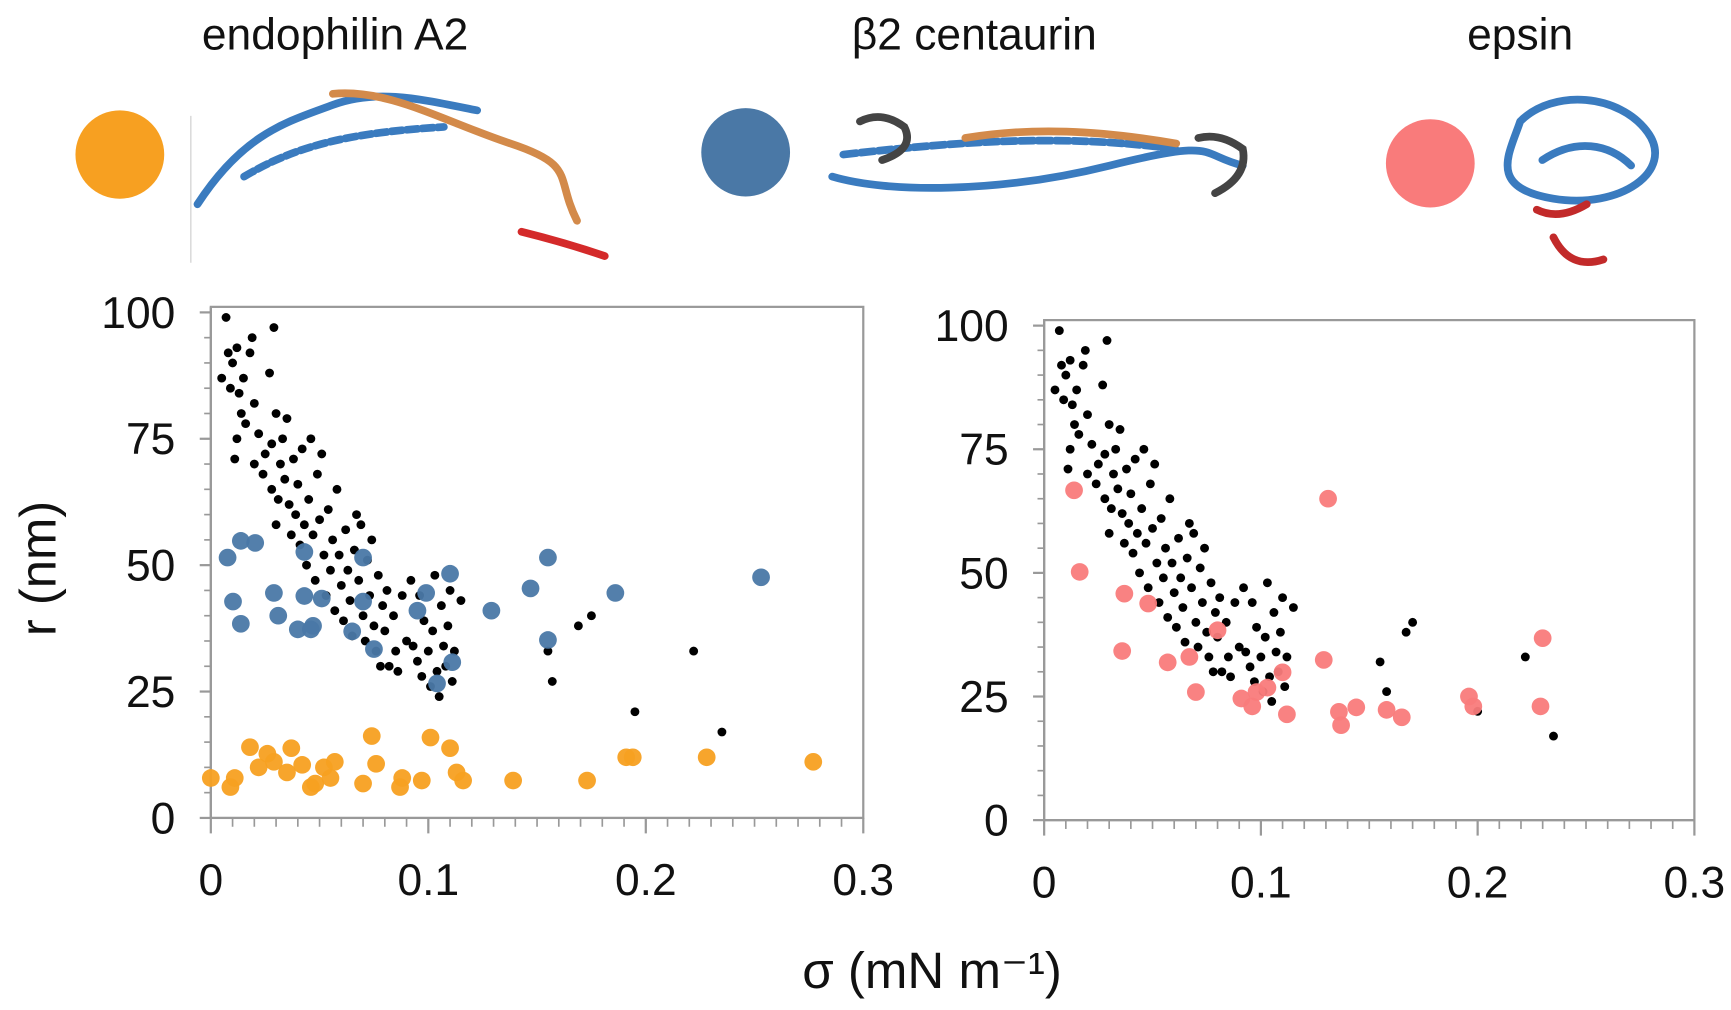 Image resolution: width=1731 pixels, height=1010 pixels. I want to click on x-tick-label: 0.2, so click(646, 880).